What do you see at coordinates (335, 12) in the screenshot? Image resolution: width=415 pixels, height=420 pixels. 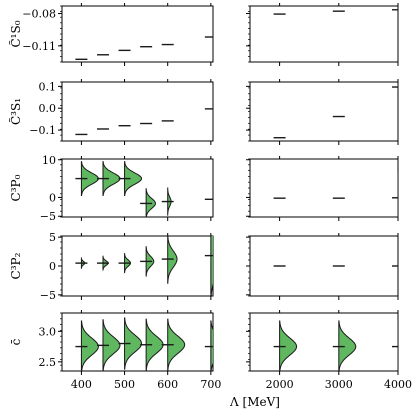 I see `panel-0-1-marks` at bounding box center [335, 12].